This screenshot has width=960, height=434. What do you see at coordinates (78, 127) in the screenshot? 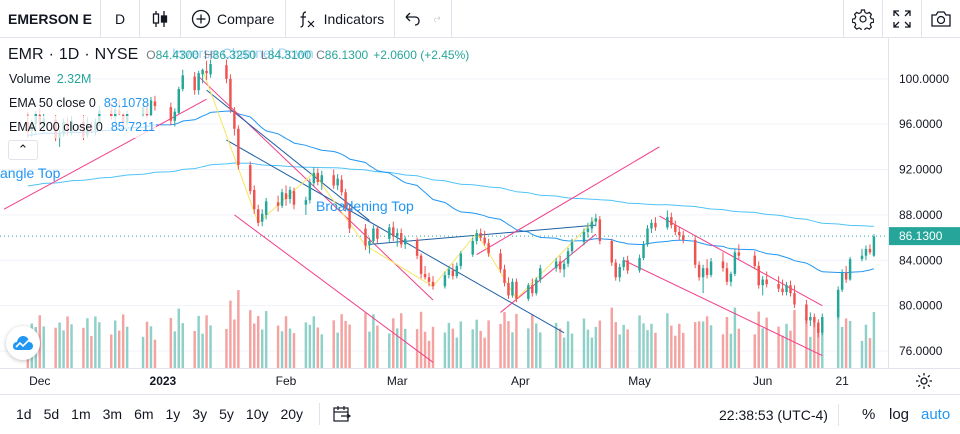
I see `ema200-legend: EMA 200 close 0 85.7211` at bounding box center [78, 127].